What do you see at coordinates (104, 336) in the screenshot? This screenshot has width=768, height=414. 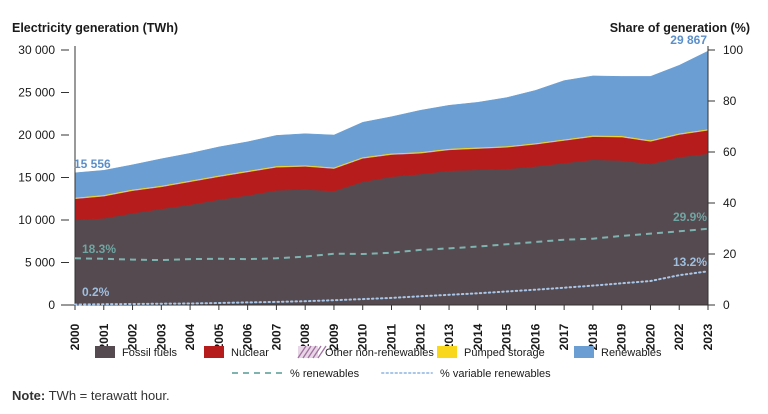 I see `x-tick-label: 2001` at bounding box center [104, 336].